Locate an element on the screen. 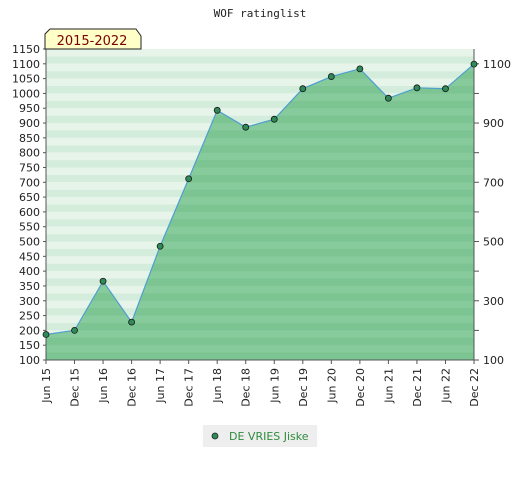  x-tick-label: Dec 17 is located at coordinates (189, 387).